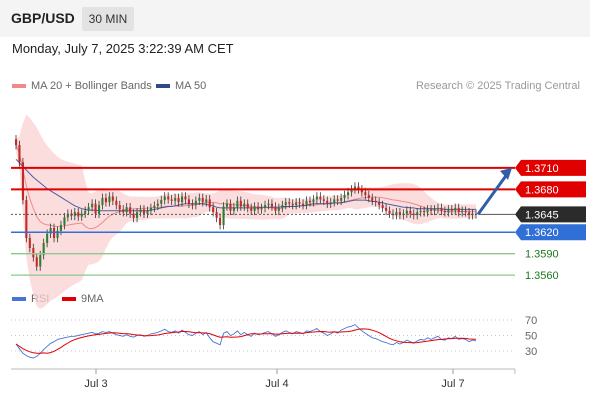 This screenshot has width=590, height=400. Describe the element at coordinates (542, 276) in the screenshot. I see `level-tag-1.3560: 1.3560` at that location.